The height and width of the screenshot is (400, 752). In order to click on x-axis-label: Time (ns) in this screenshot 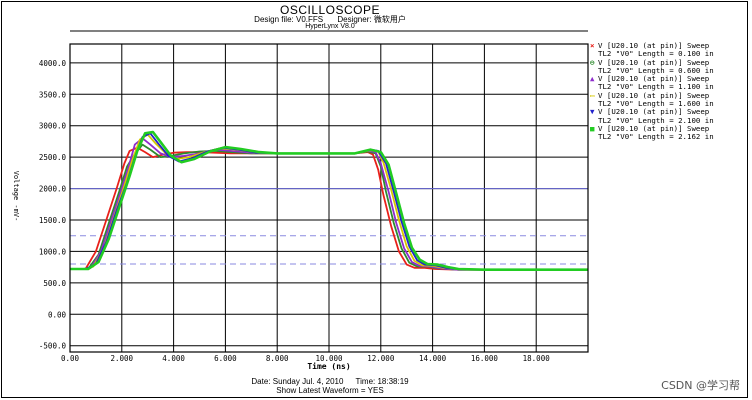, I will do `click(328, 366)`.